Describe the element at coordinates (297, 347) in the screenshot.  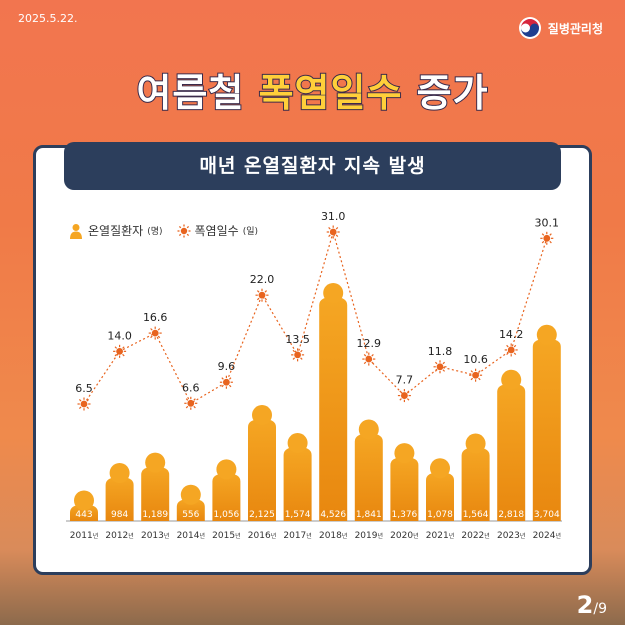
I see `heatdays-point-2017: 13.5` at that location.